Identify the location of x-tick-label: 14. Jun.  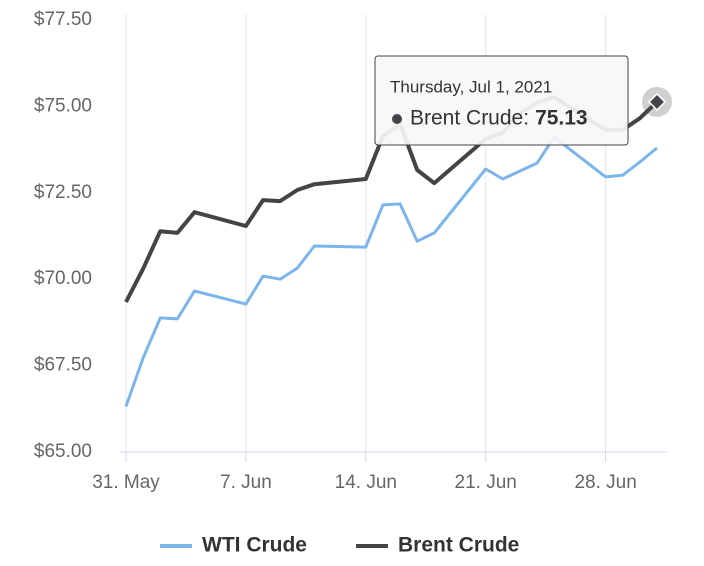
(366, 482).